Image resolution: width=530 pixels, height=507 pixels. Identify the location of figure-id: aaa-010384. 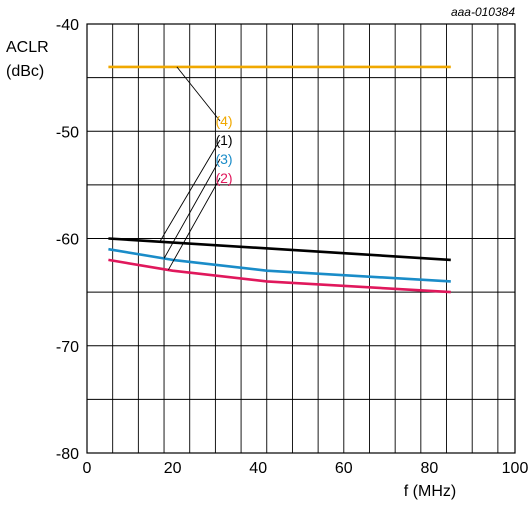
(483, 12).